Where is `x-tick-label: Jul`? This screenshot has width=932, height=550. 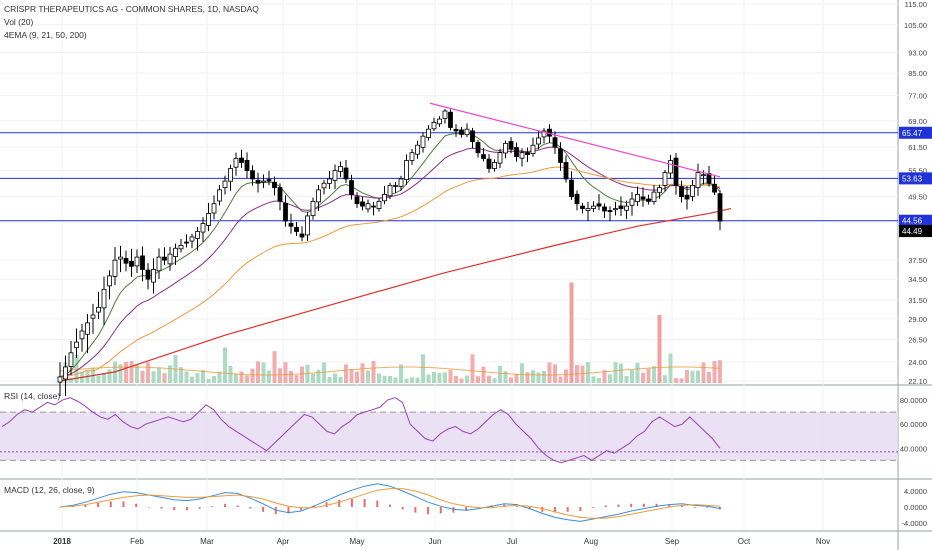 x-tick-label: Jul is located at coordinates (512, 541).